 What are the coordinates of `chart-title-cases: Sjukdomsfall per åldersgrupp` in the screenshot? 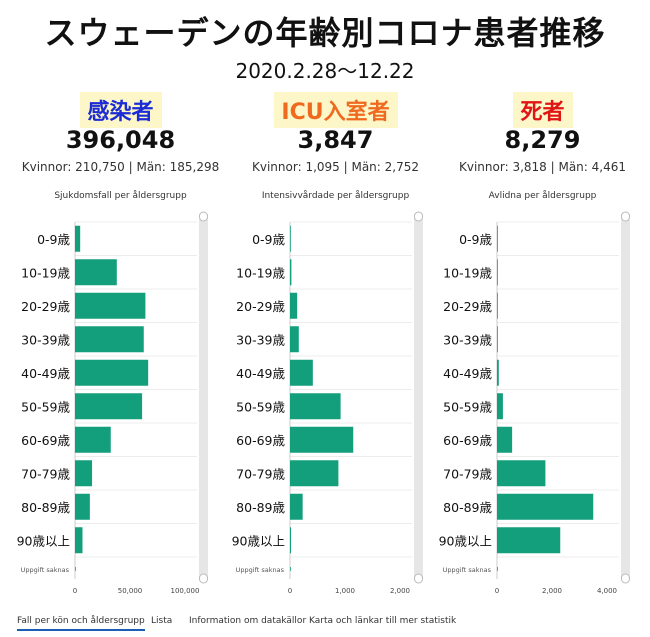 It's located at (120, 196).